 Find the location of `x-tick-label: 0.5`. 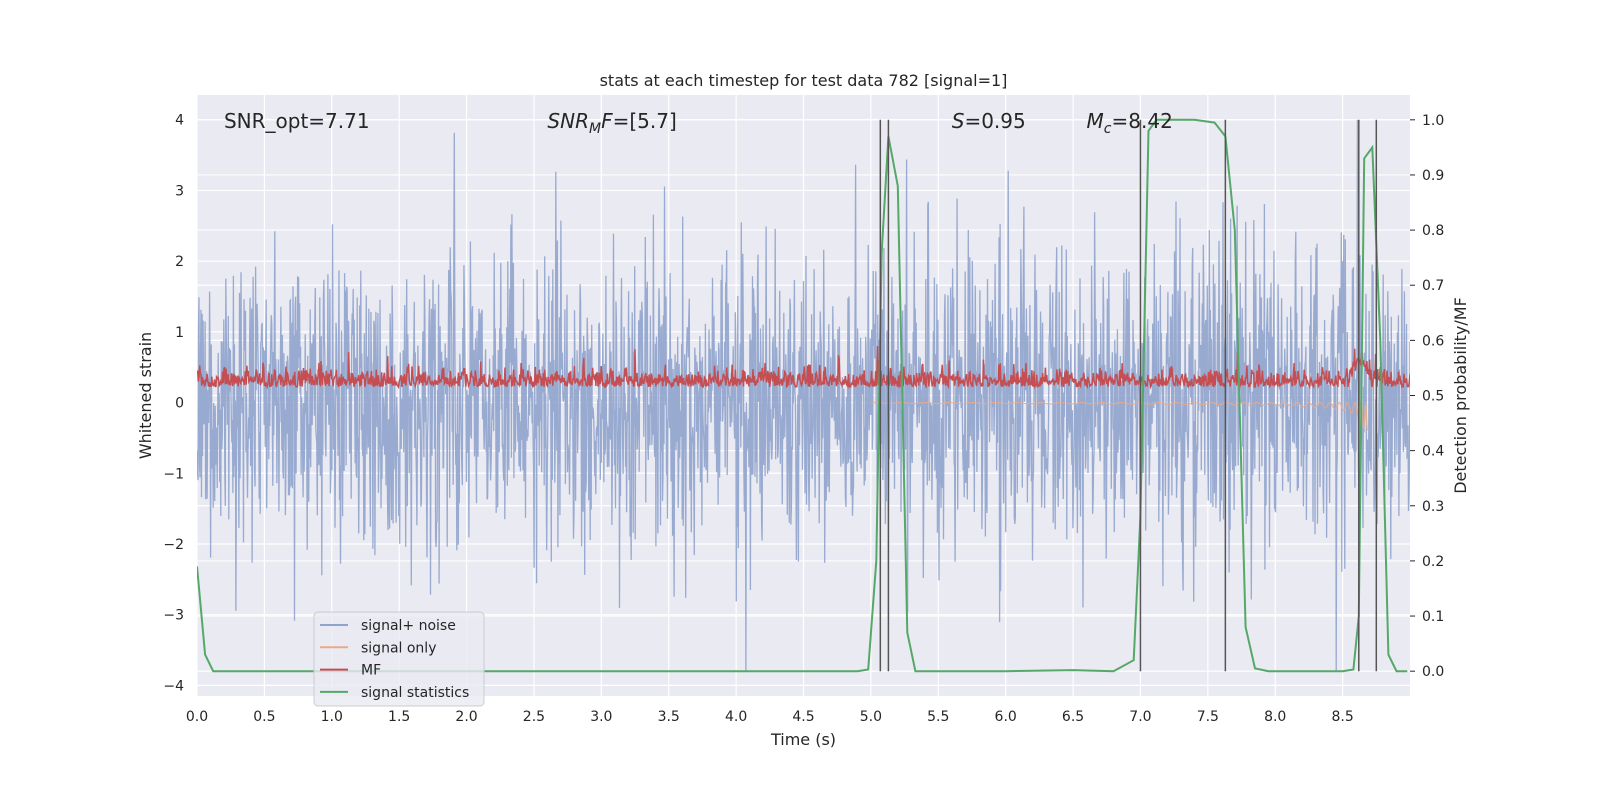

x-tick-label: 0.5 is located at coordinates (264, 717).